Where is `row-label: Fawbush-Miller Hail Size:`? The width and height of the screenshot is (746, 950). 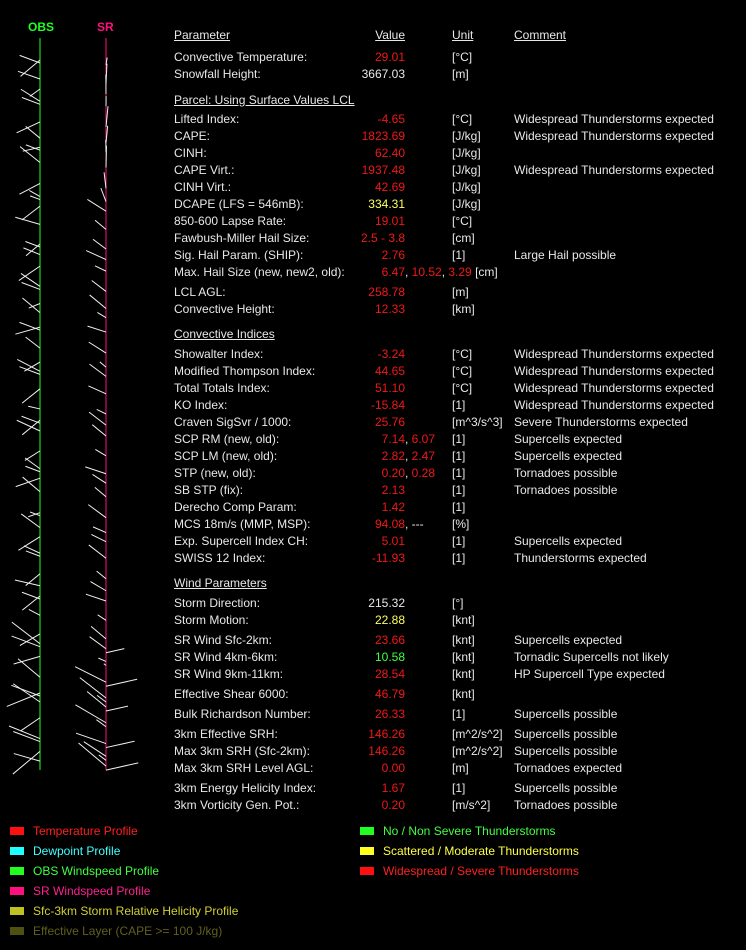
row-label: Fawbush-Miller Hail Size: is located at coordinates (242, 238).